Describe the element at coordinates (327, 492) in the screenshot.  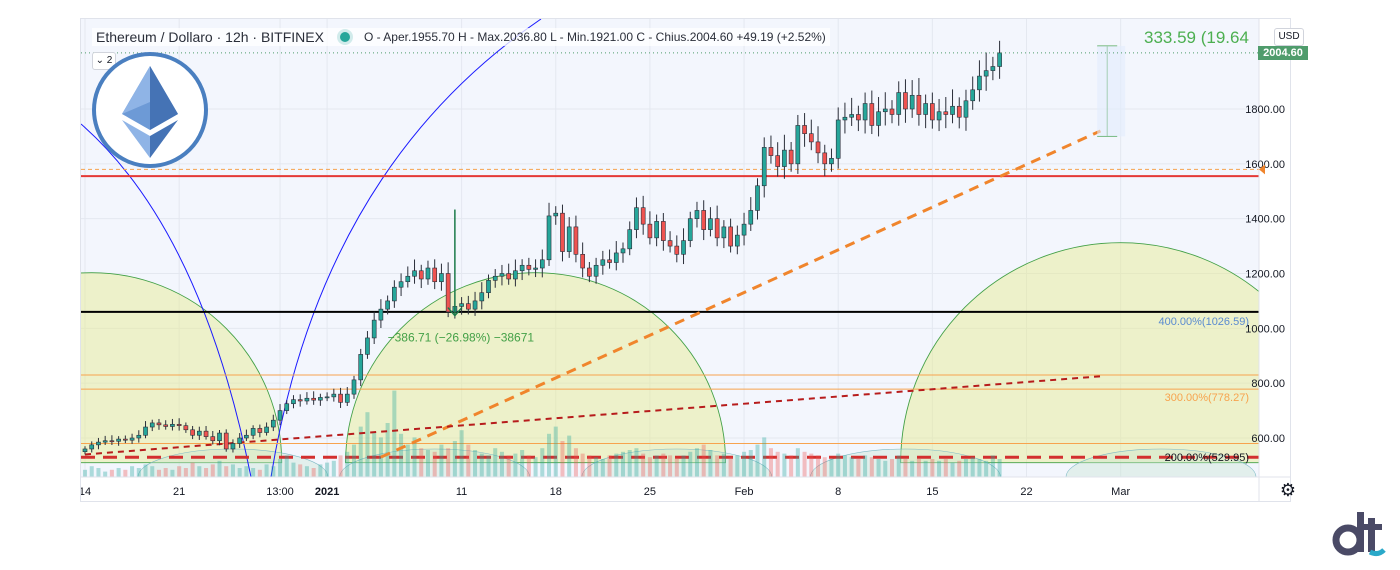
I see `time-tick-label: 2021` at that location.